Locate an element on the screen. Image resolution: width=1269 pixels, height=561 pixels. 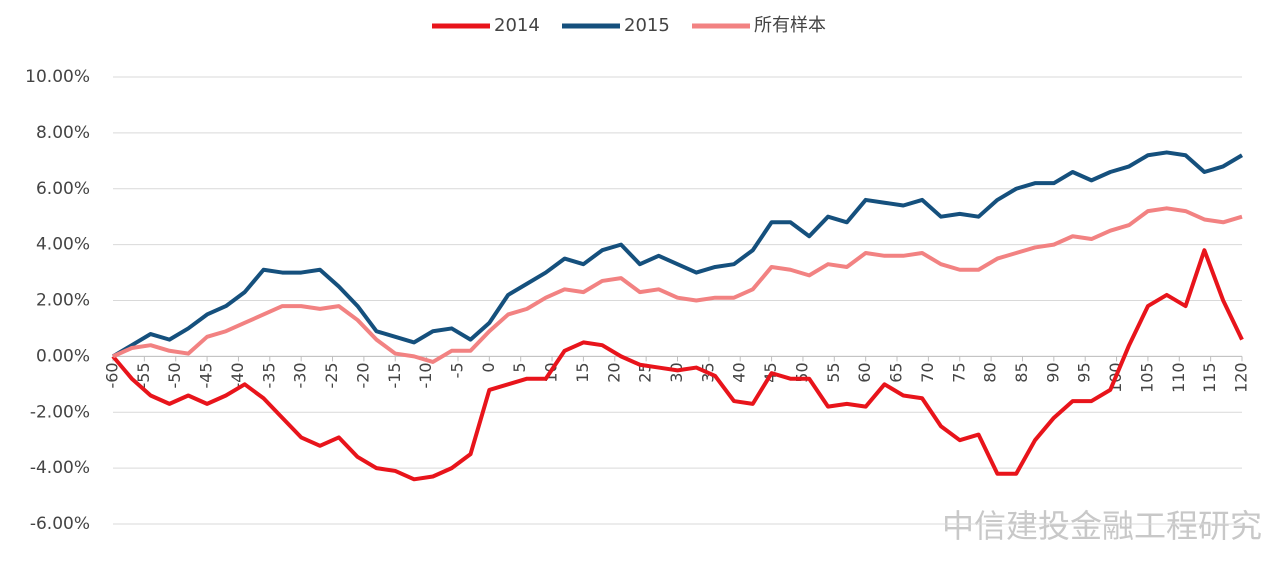
y-tick-label: -2.00% is located at coordinates (60, 412).